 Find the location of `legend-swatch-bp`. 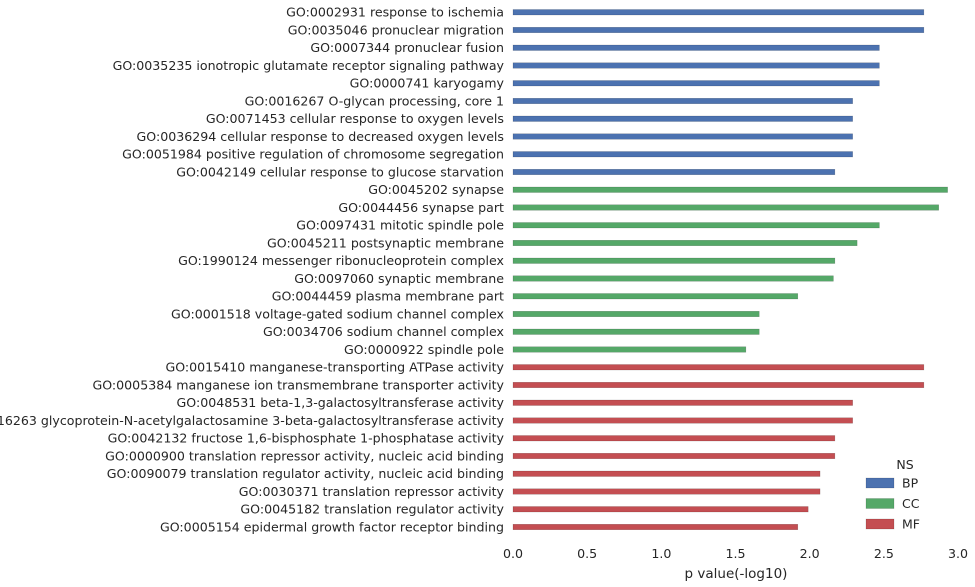

legend-swatch-bp is located at coordinates (880, 483).